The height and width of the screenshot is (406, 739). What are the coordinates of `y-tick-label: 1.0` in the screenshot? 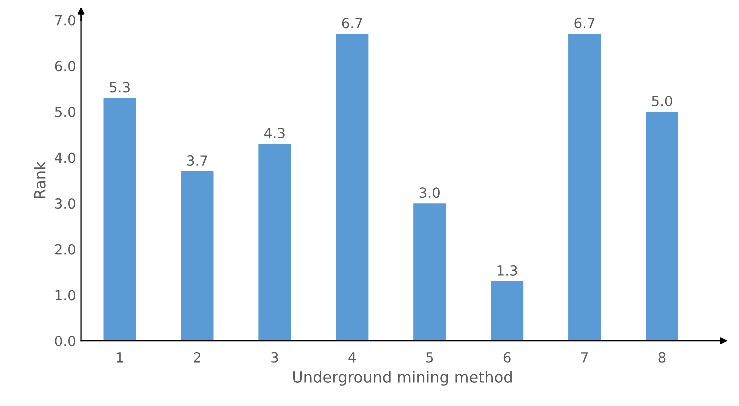 It's located at (66, 295).